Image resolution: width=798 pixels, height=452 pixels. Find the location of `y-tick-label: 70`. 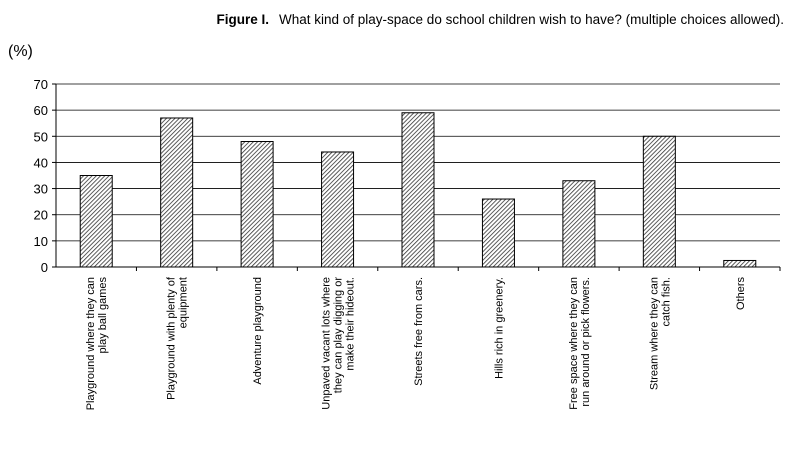

y-tick-label: 70 is located at coordinates (41, 84).